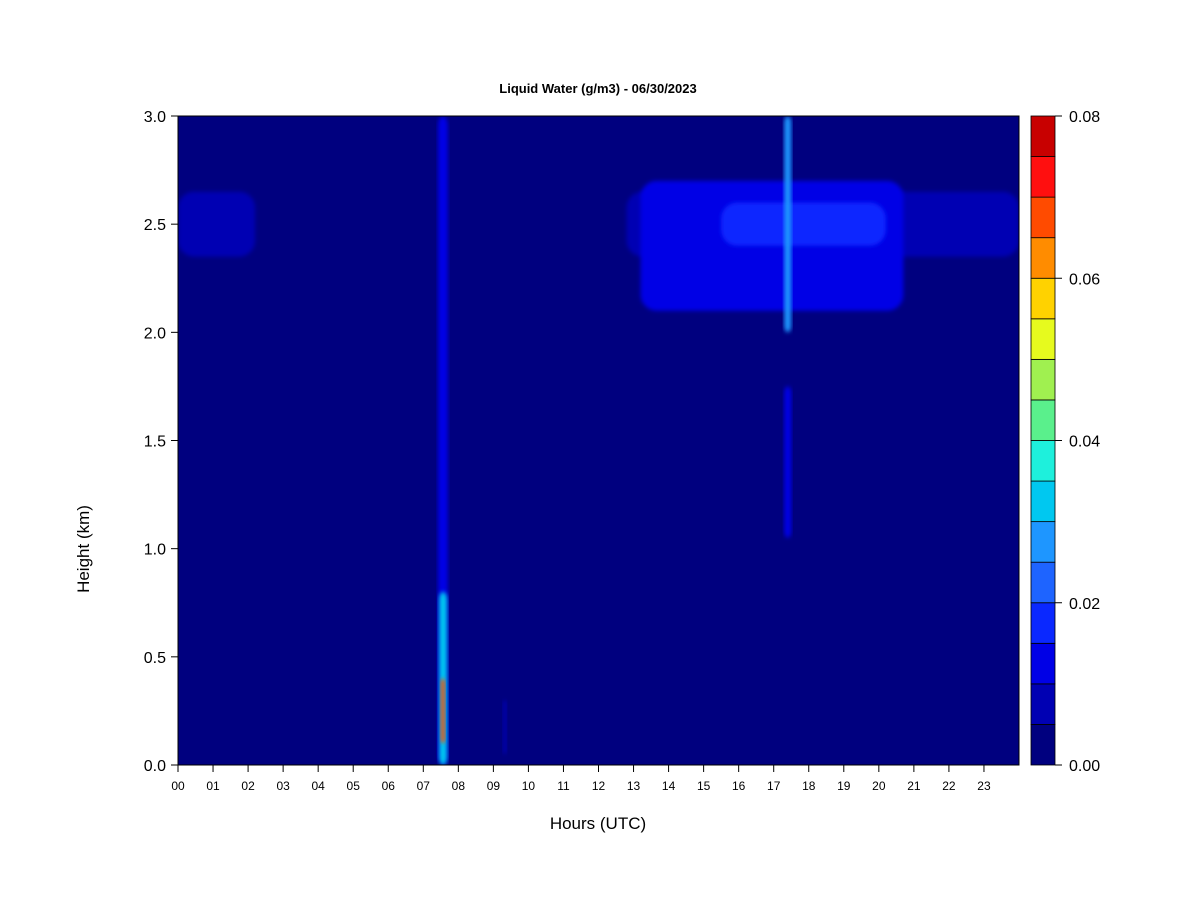 The image size is (1200, 900). Describe the element at coordinates (984, 786) in the screenshot. I see `x-tick-label: 23` at that location.